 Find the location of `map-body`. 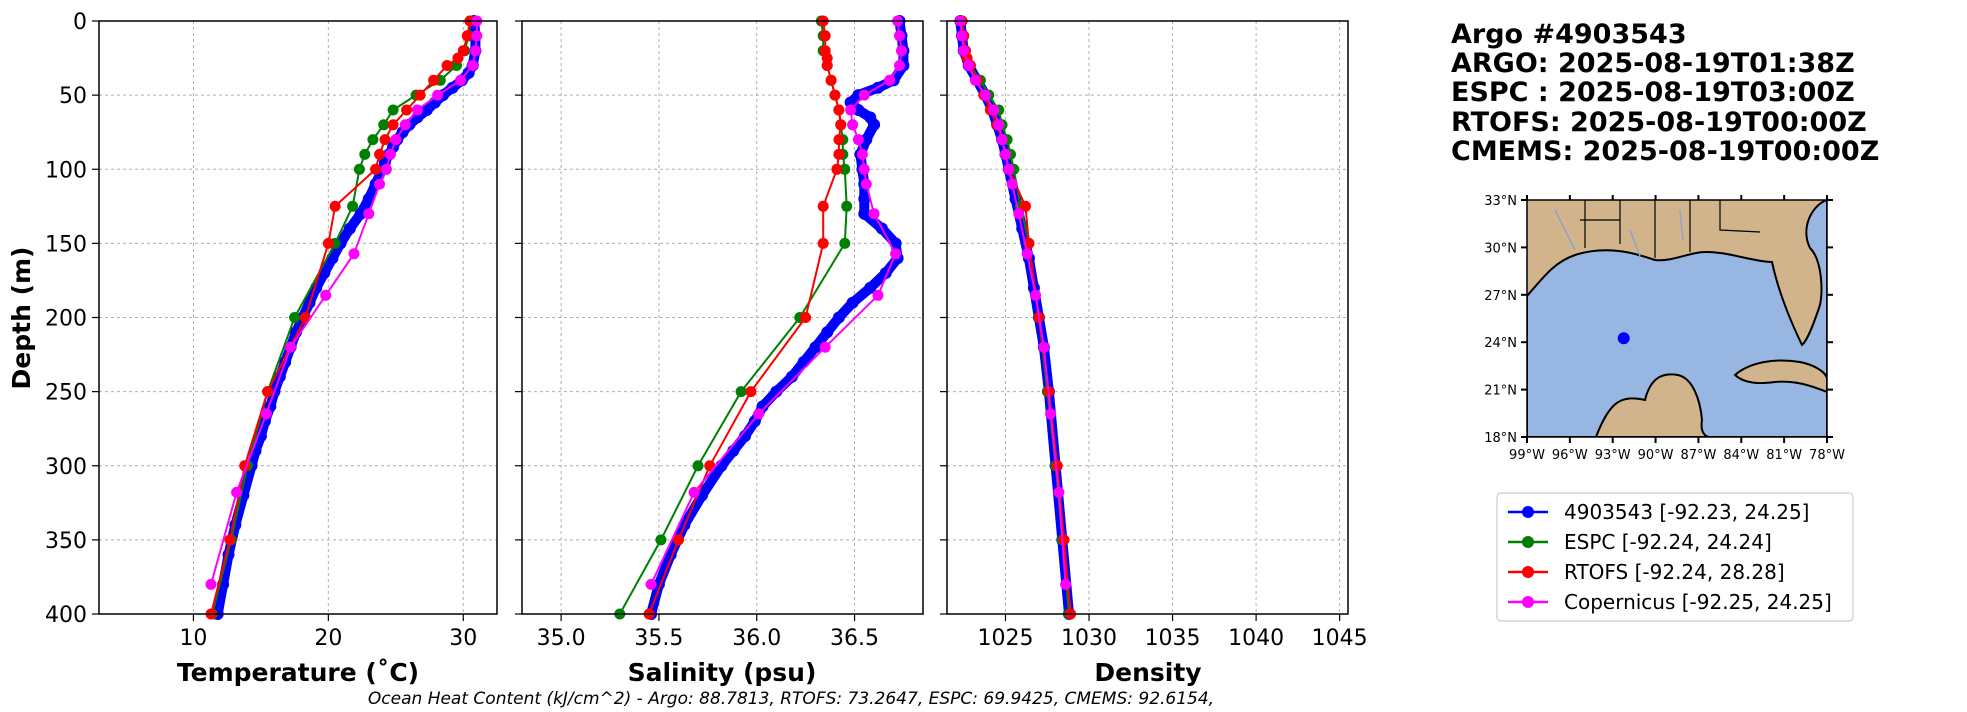

map-body is located at coordinates (1677, 318).